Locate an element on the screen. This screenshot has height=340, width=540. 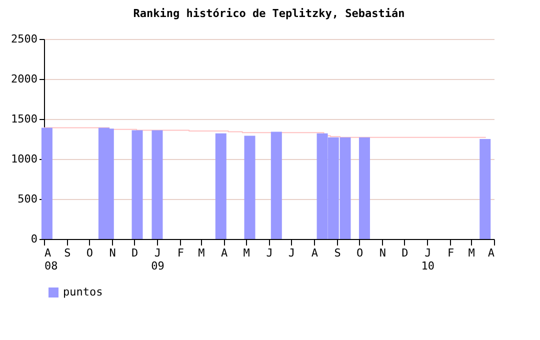
y-tick-label: 2000 is located at coordinates (24, 79).